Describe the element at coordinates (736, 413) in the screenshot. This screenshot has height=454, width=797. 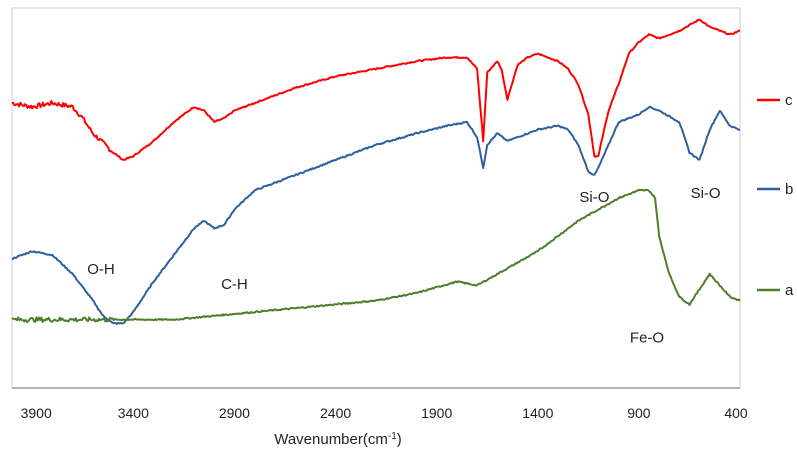
I see `x-tick-label: 400` at that location.